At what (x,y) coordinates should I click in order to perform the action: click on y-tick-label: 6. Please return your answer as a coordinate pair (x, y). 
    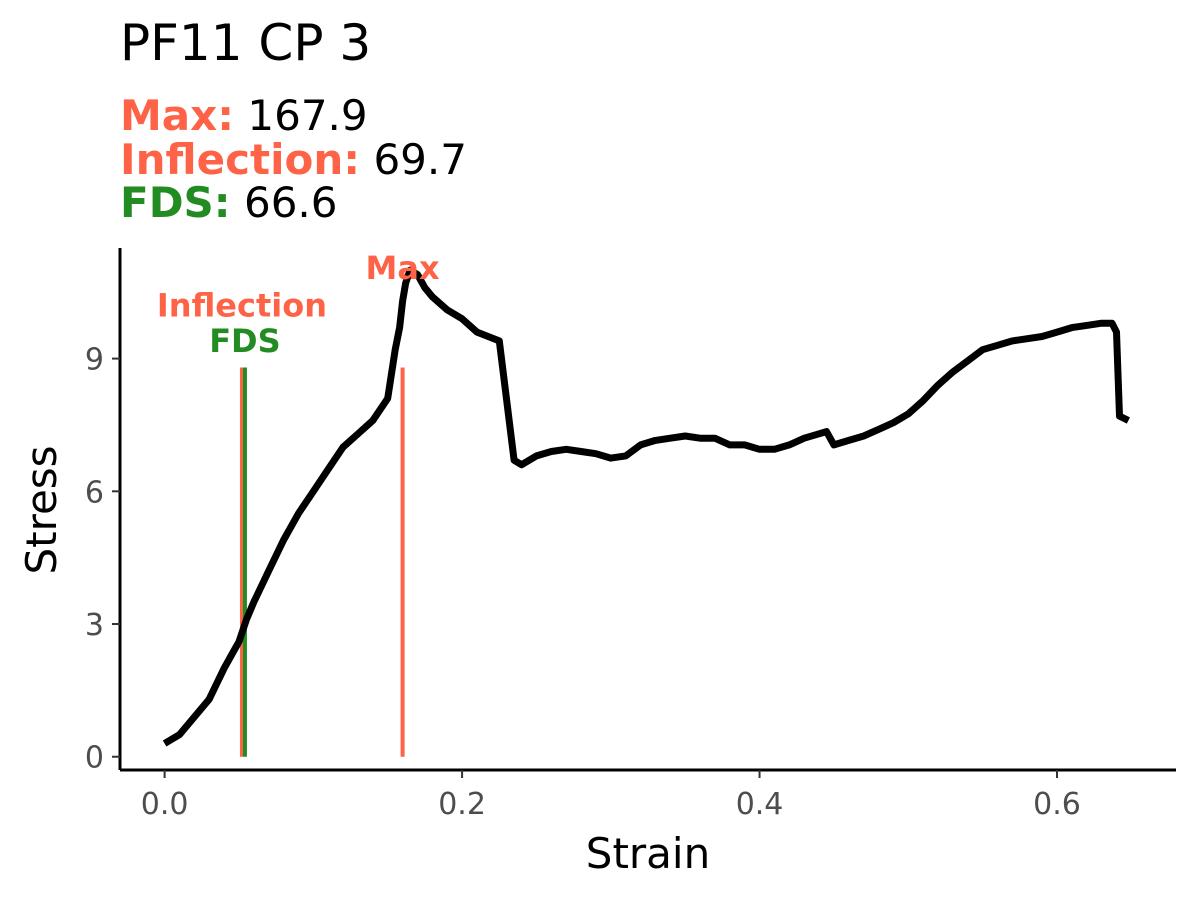
    Looking at the image, I should click on (94, 492).